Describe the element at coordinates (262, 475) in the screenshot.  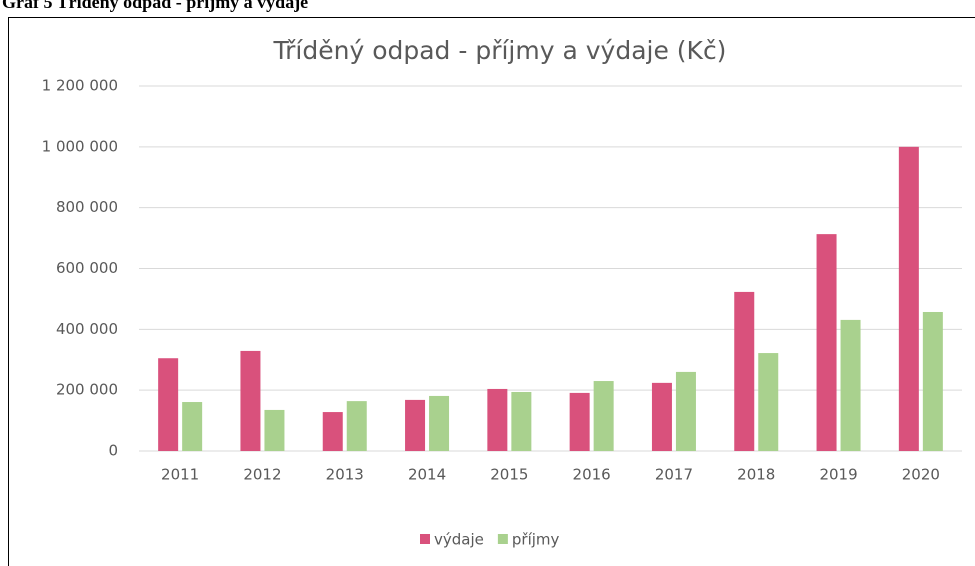
I see `x-tick-label: 2012` at that location.